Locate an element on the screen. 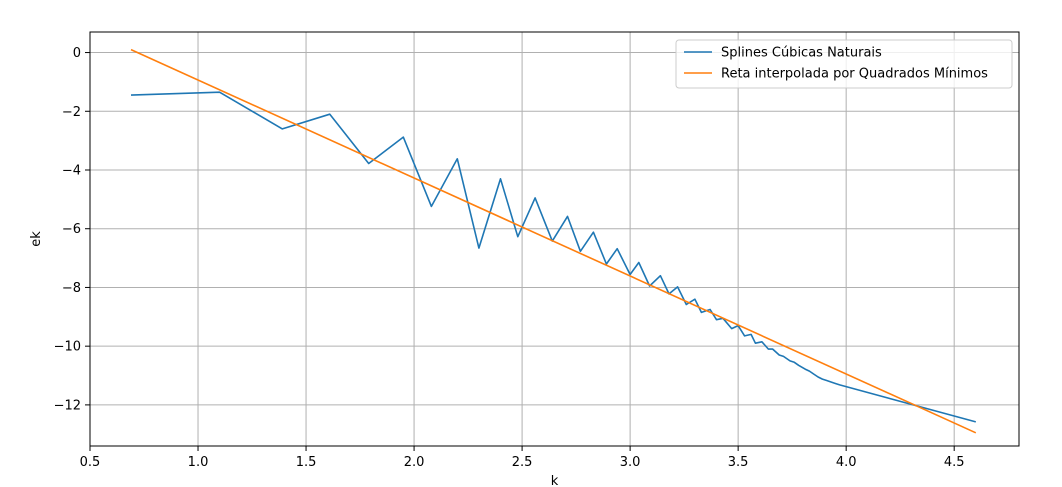 This screenshot has height=487, width=1062. x-axis-label: k is located at coordinates (555, 480).